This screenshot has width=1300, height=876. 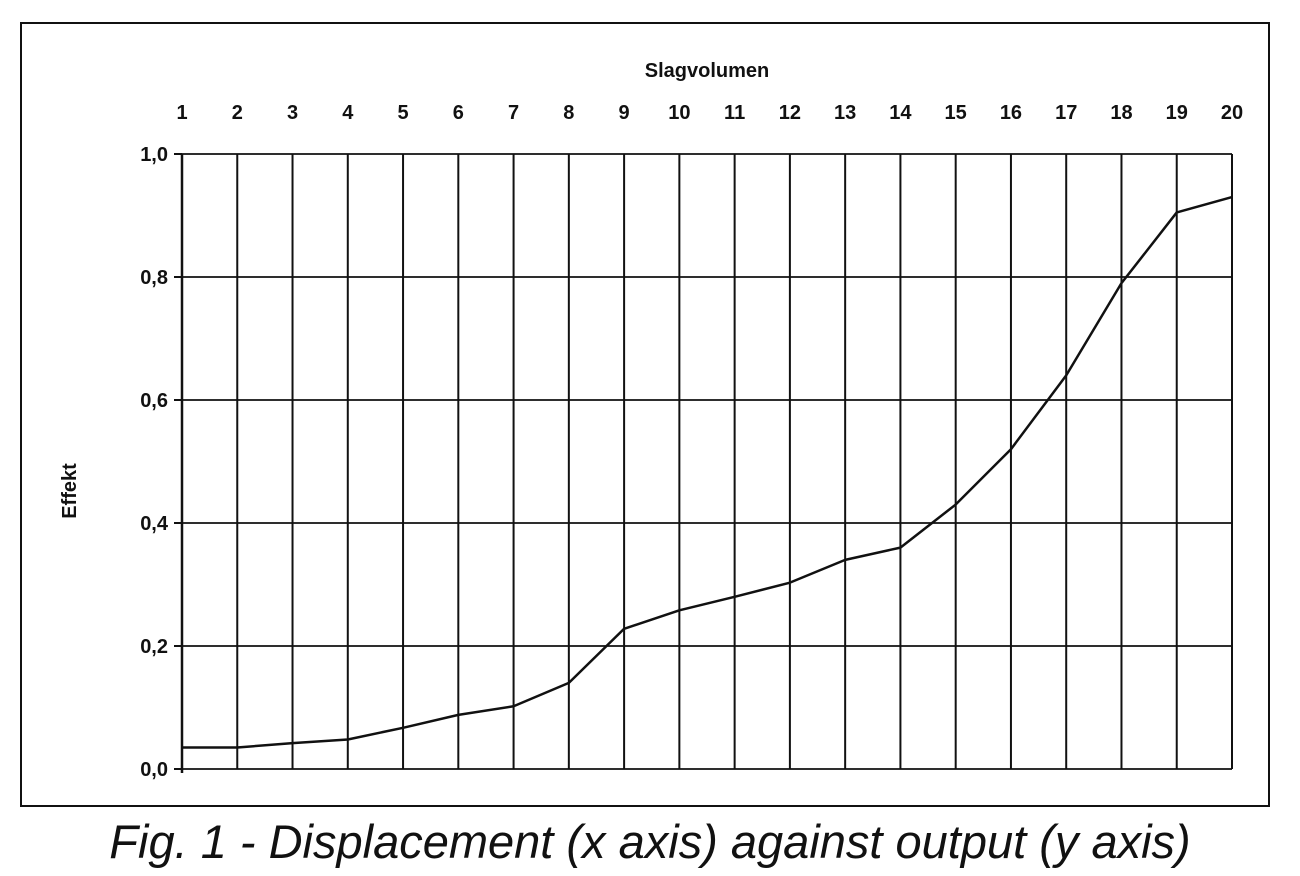 What do you see at coordinates (179, 463) in the screenshot?
I see `axes` at bounding box center [179, 463].